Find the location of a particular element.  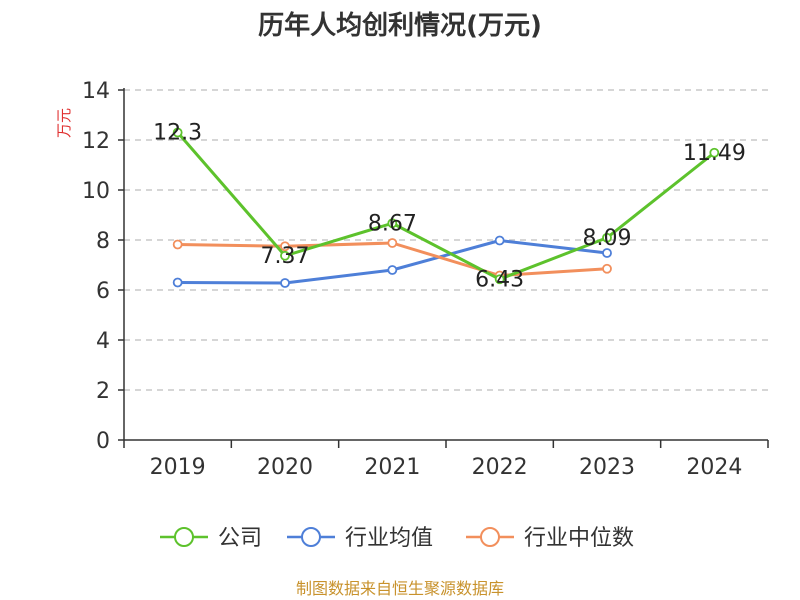

legend-label: 行业中位数 is located at coordinates (579, 538).